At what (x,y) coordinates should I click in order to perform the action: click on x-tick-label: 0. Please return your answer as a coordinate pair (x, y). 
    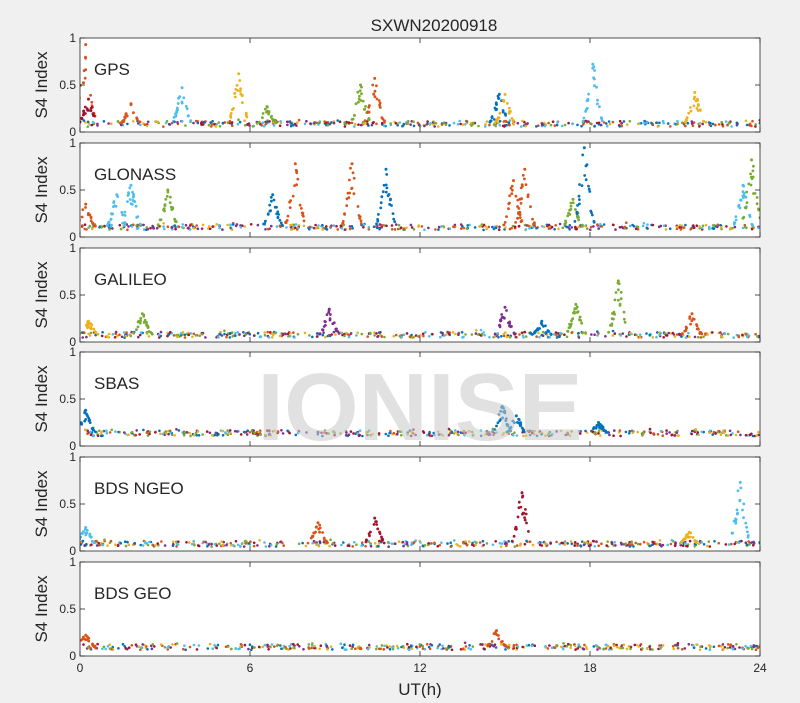
    Looking at the image, I should click on (80, 668).